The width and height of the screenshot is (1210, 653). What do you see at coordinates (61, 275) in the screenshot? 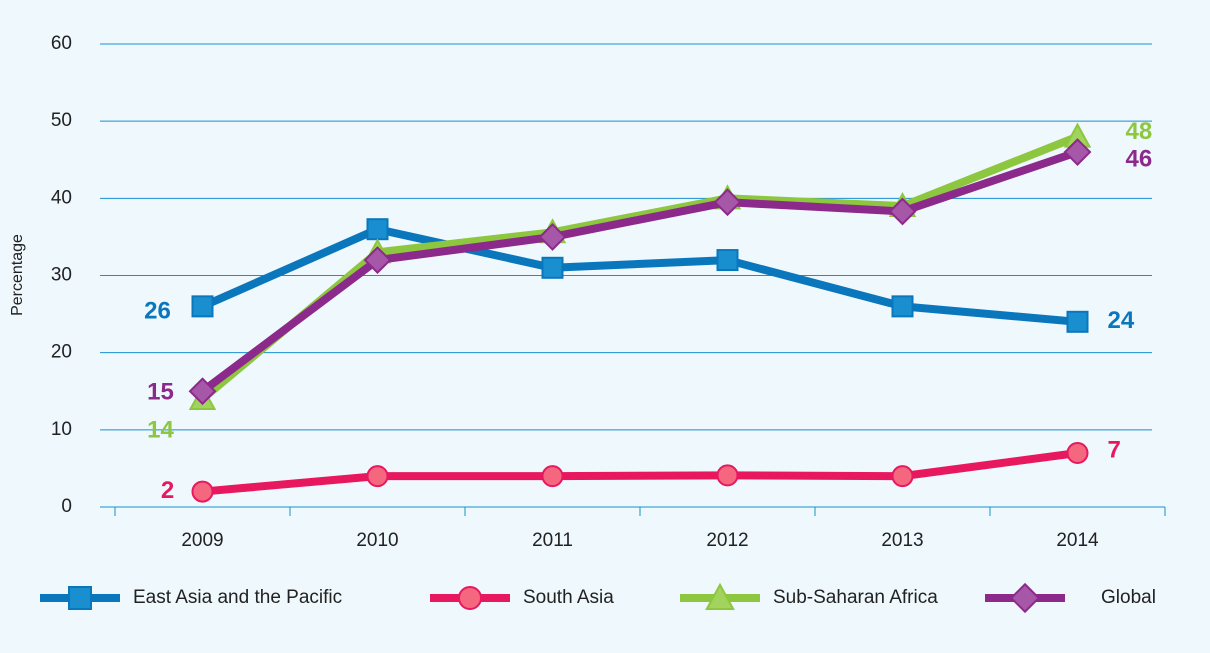
I see `y-tick-label: 30` at bounding box center [61, 275].